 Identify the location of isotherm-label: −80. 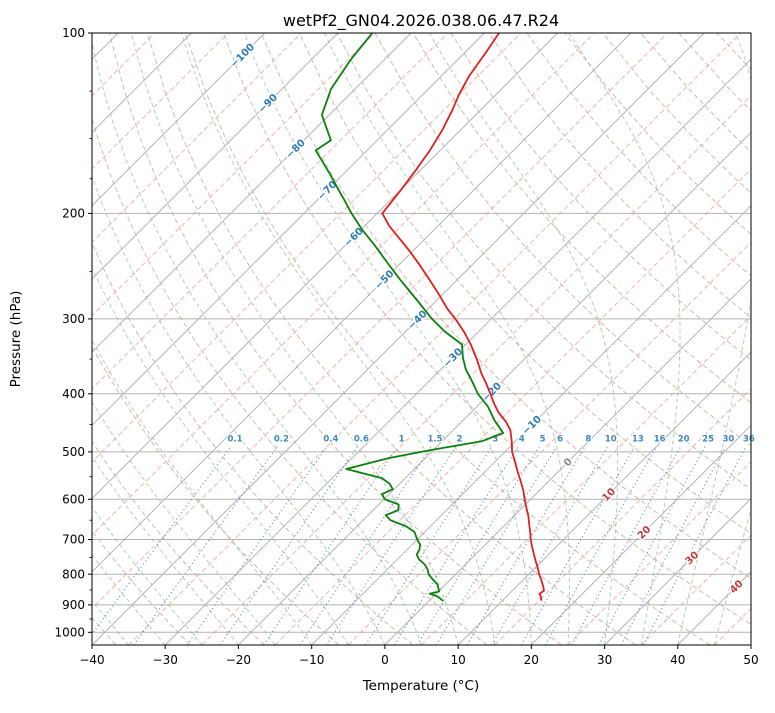
(296, 150).